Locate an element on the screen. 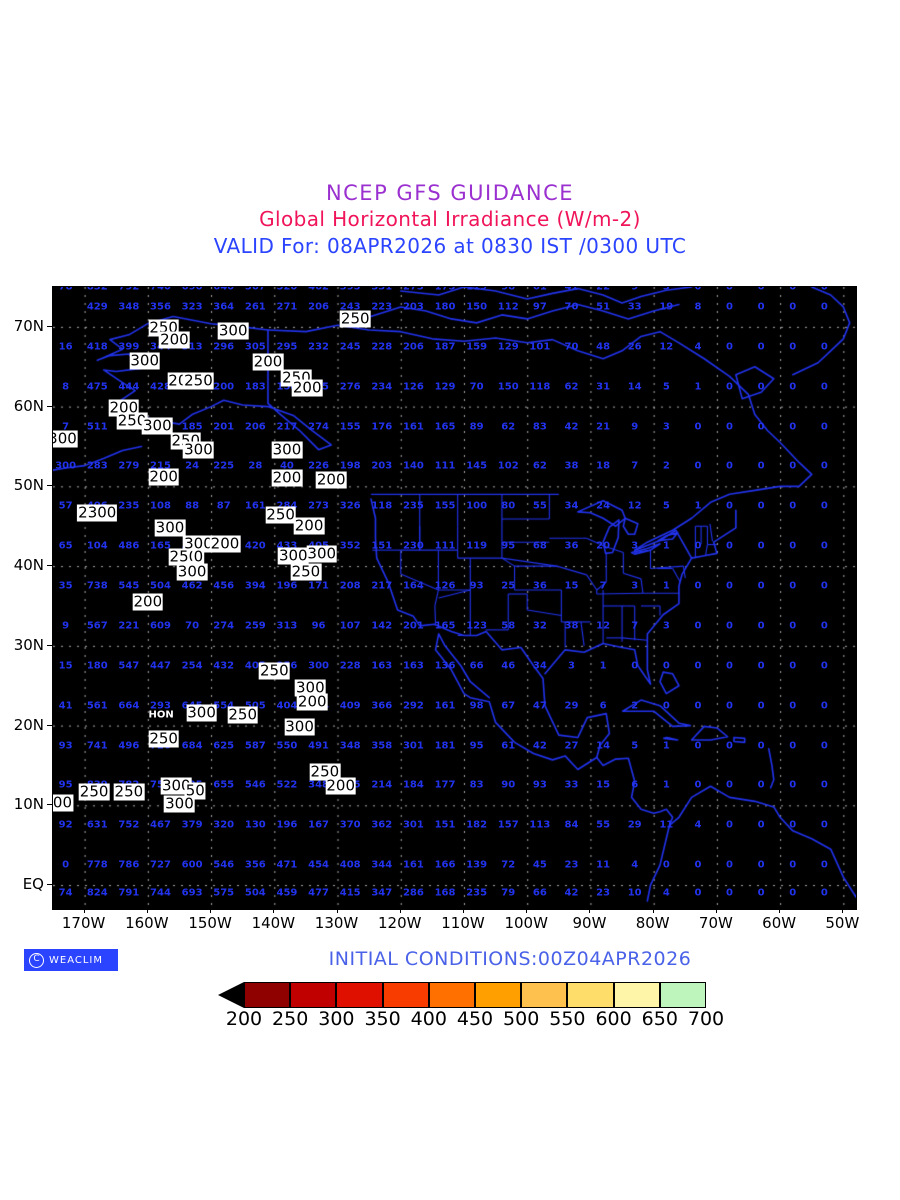 This screenshot has width=900, height=1200. grid-point-value: 546 is located at coordinates (224, 865).